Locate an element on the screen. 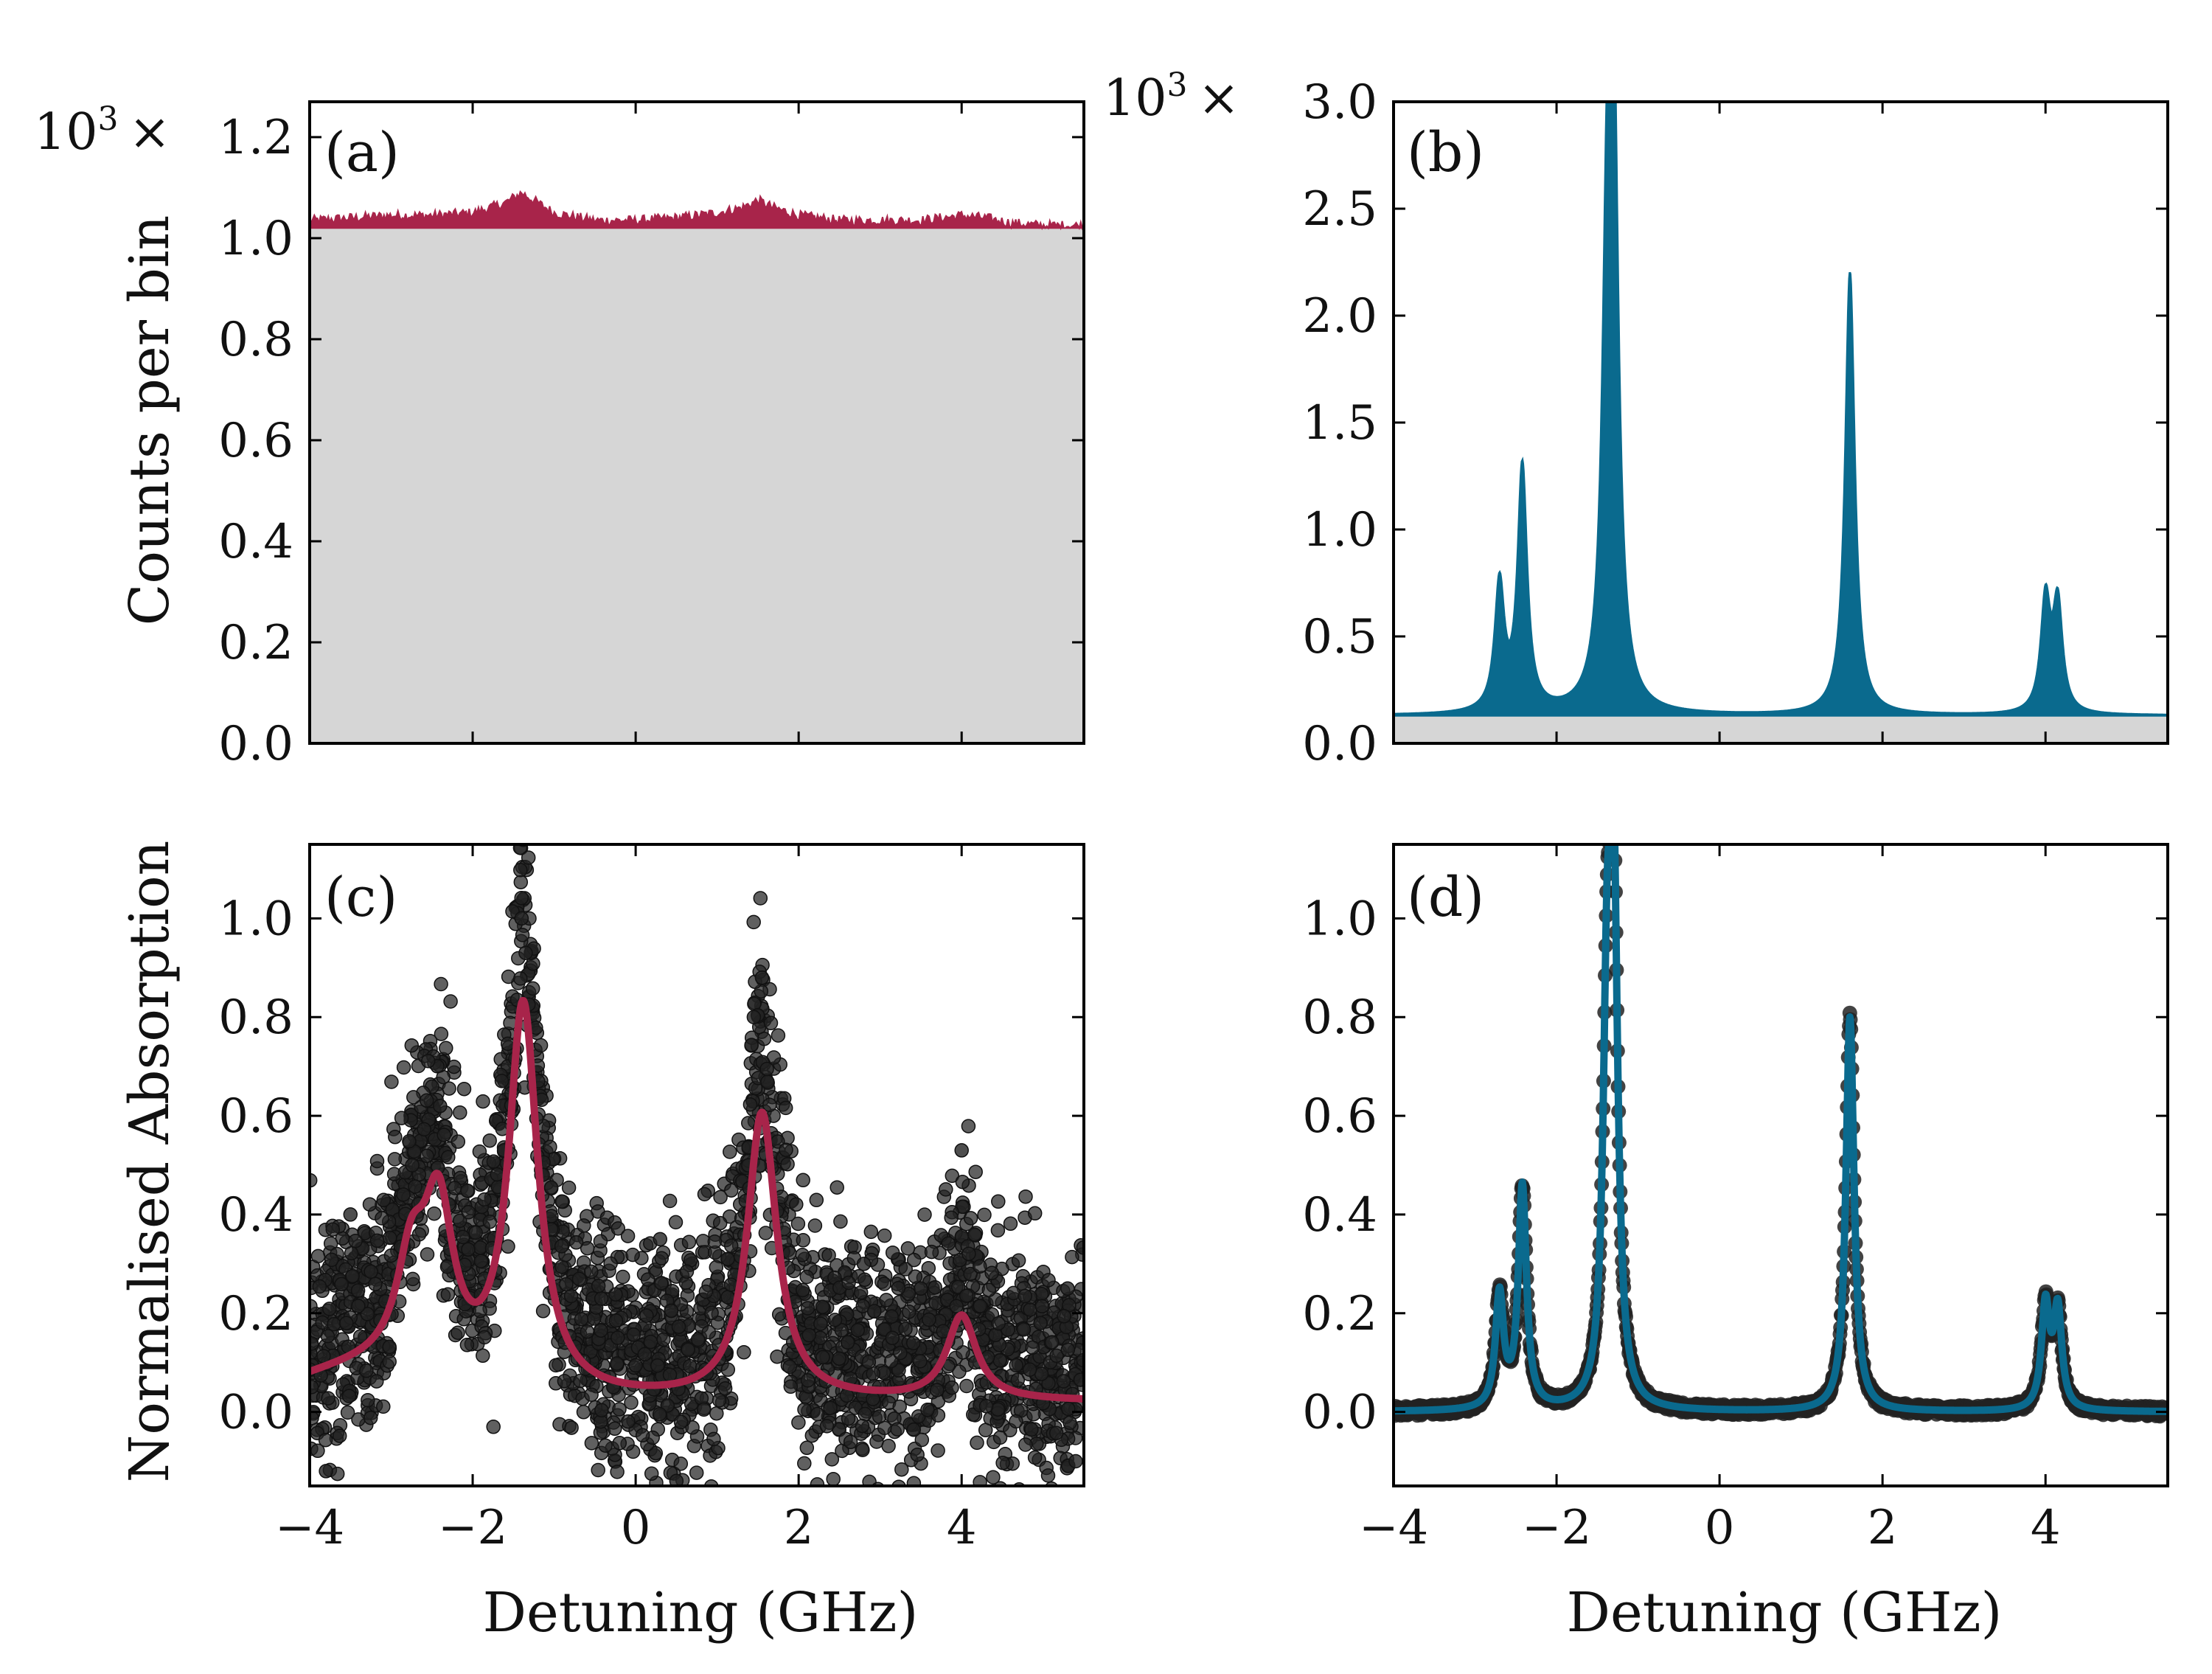  panel-c-label: (c) is located at coordinates (360, 897).